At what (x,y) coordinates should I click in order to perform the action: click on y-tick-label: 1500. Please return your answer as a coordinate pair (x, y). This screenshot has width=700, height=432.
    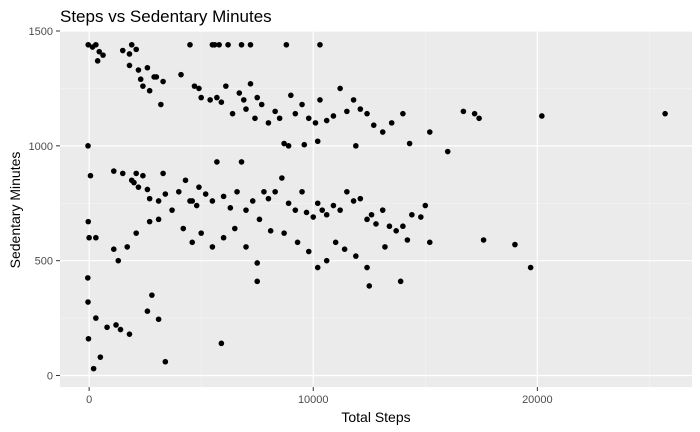
    Looking at the image, I should click on (41, 32).